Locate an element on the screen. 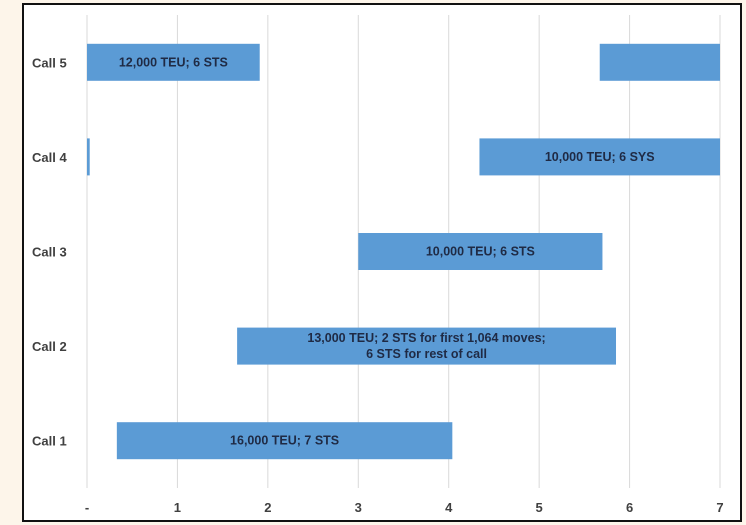 The width and height of the screenshot is (746, 525). bar-data-label: 13,000 TEU; 2 STS for first 1,064 moves; is located at coordinates (426, 338).